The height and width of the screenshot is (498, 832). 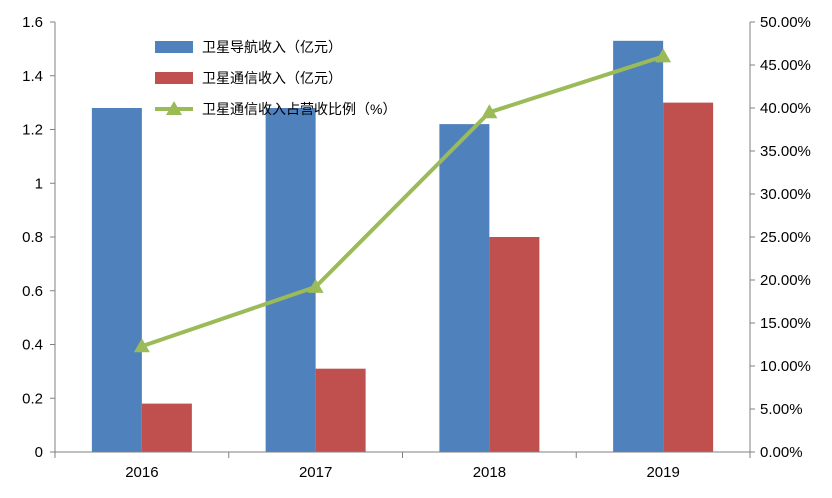 I want to click on right-tick-label: 40.00%, so click(x=785, y=108).